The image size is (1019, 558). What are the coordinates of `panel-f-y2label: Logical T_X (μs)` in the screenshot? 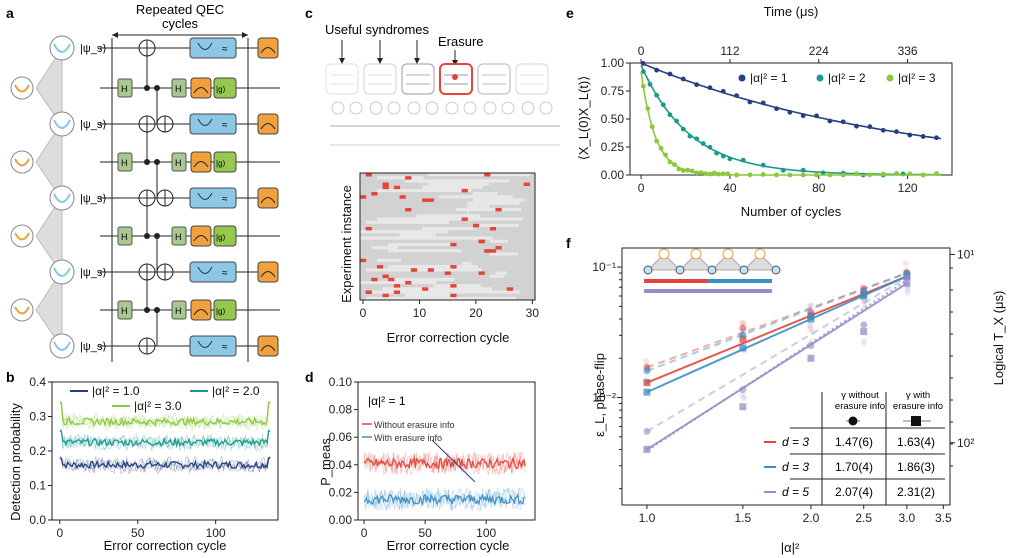 It's located at (998, 338).